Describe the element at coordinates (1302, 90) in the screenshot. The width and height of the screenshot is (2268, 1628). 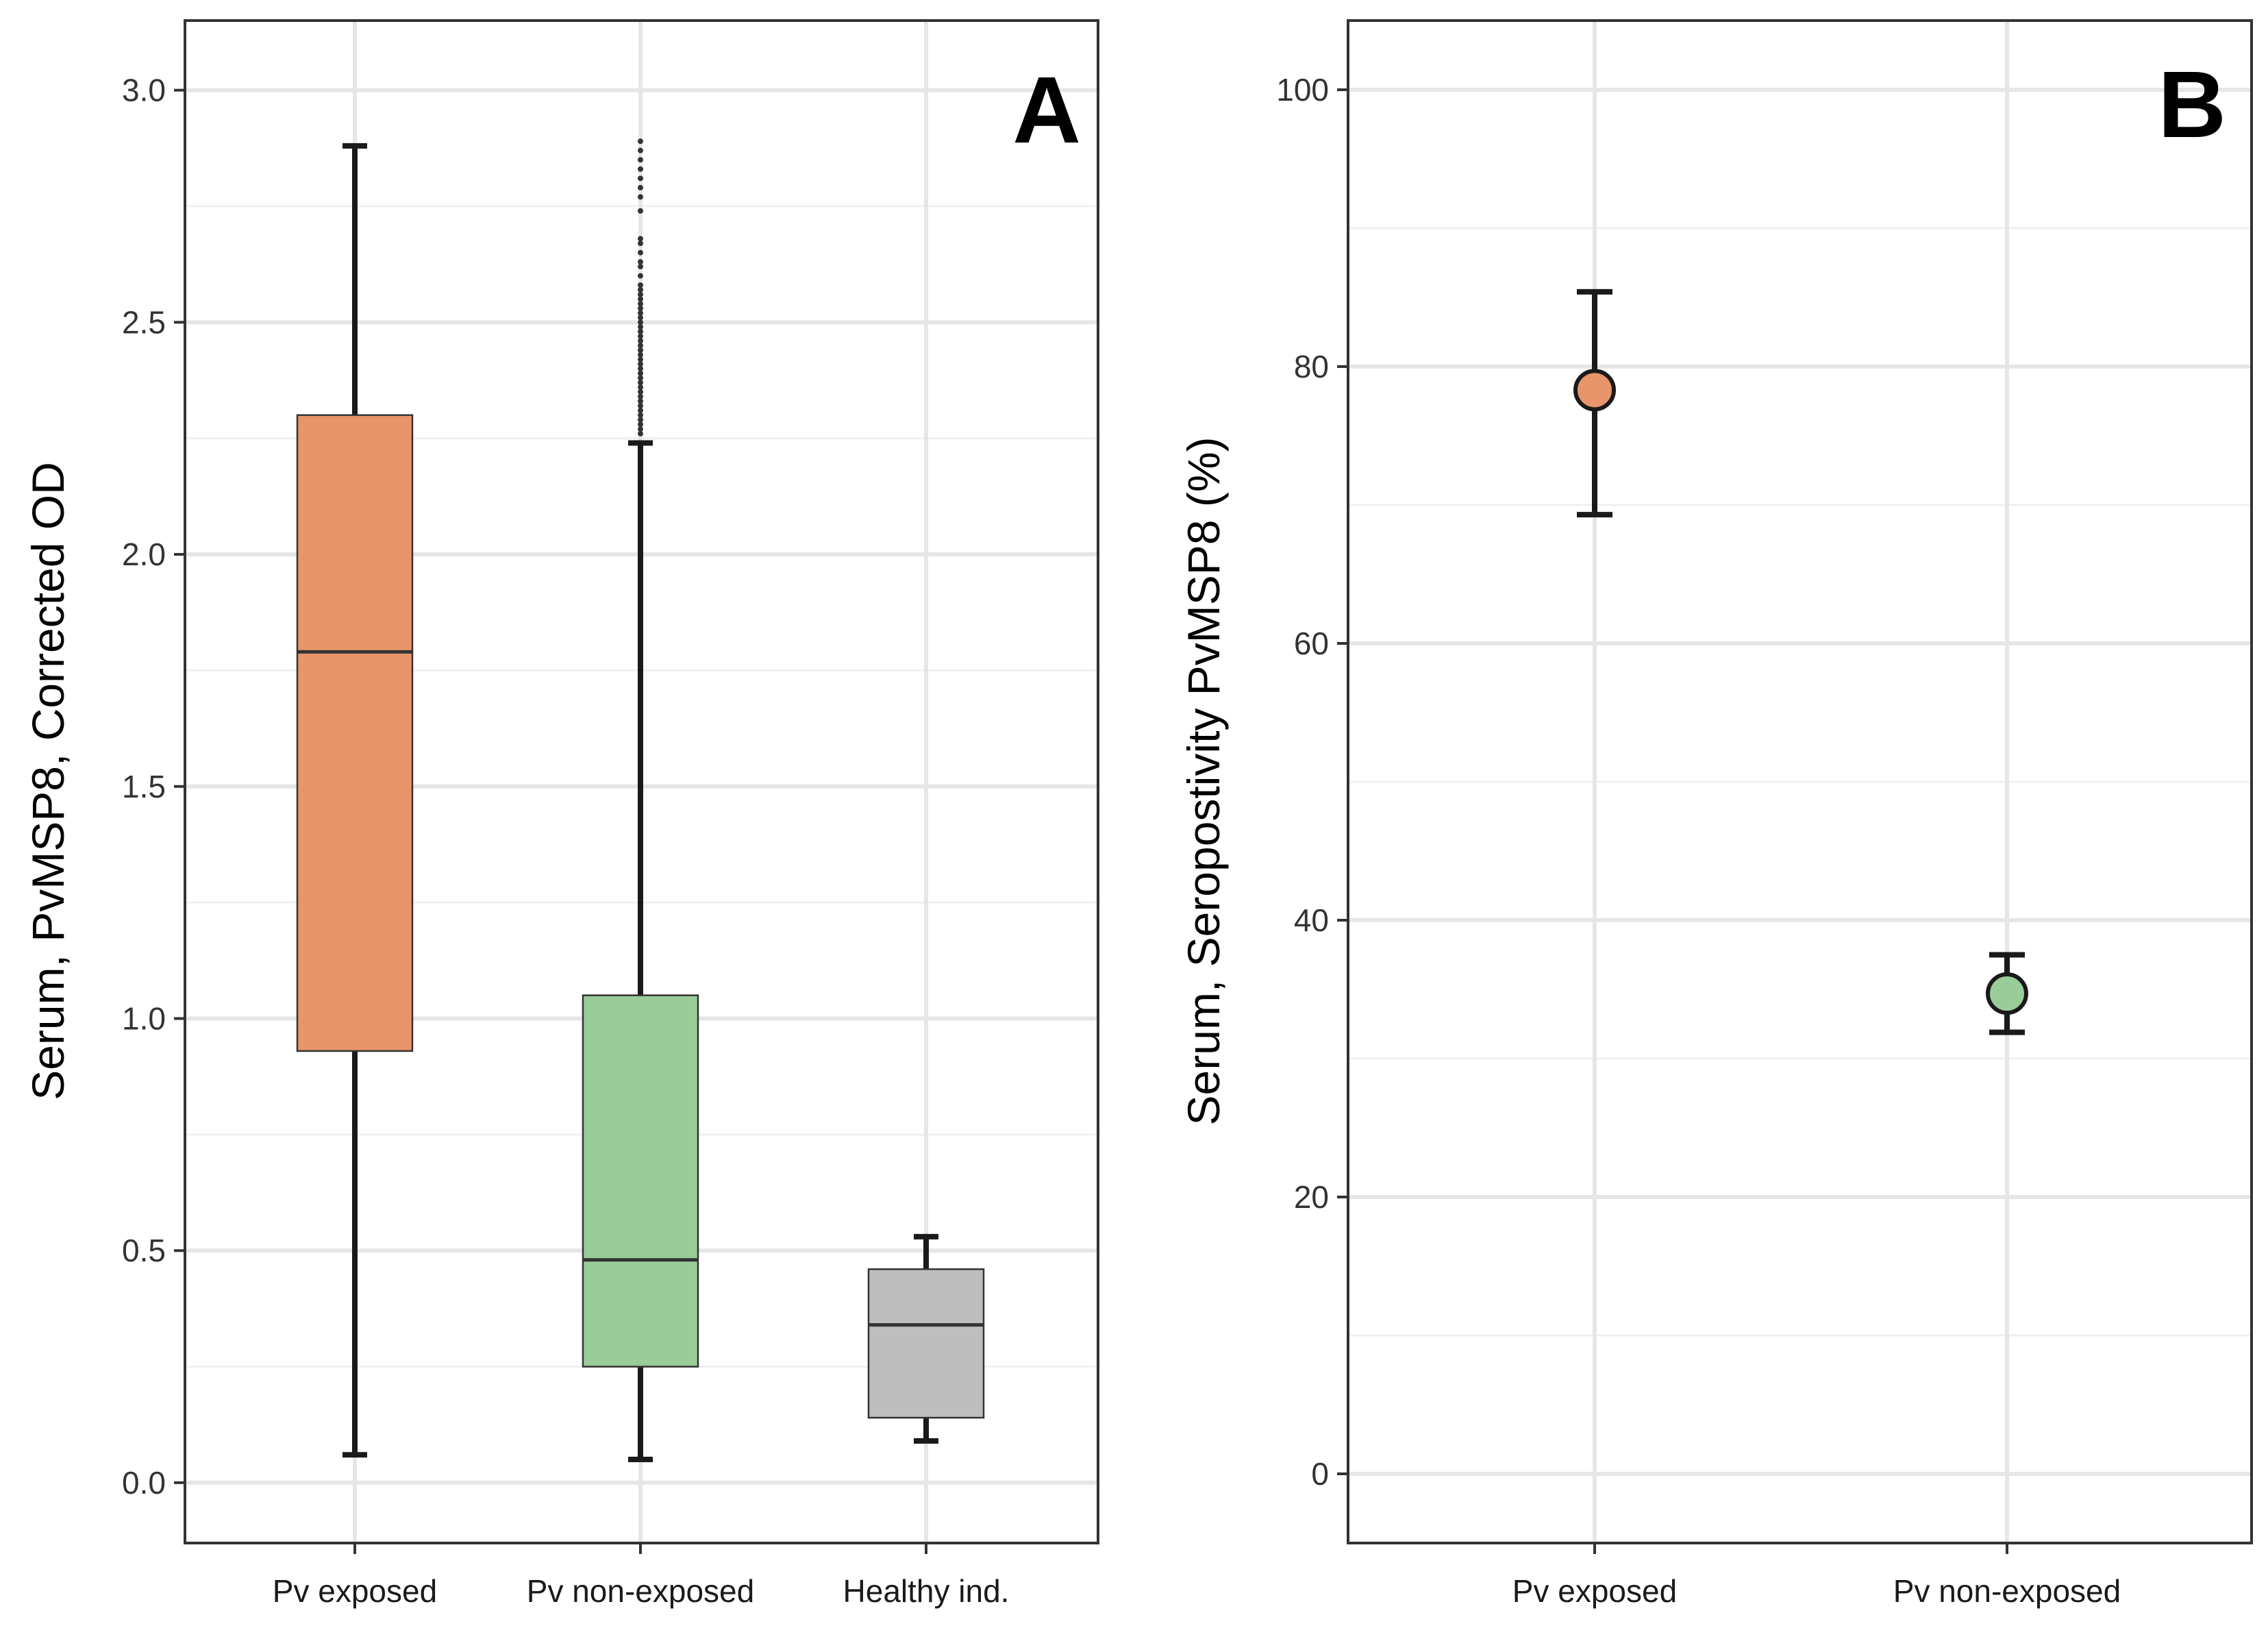
I see `b-y-tick-label: 100` at that location.